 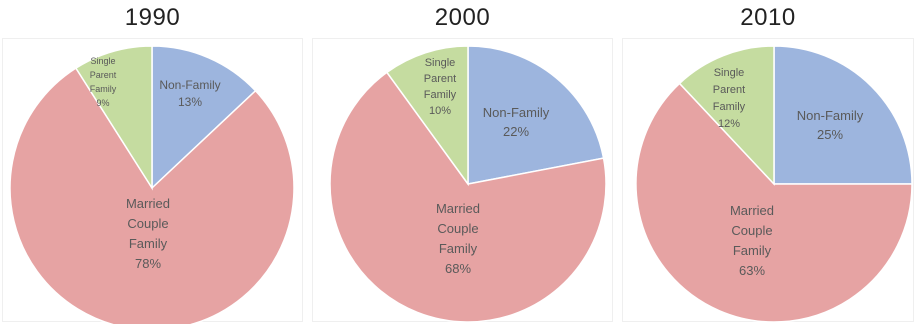 What do you see at coordinates (190, 102) in the screenshot?
I see `slice-label-line: 13%` at bounding box center [190, 102].